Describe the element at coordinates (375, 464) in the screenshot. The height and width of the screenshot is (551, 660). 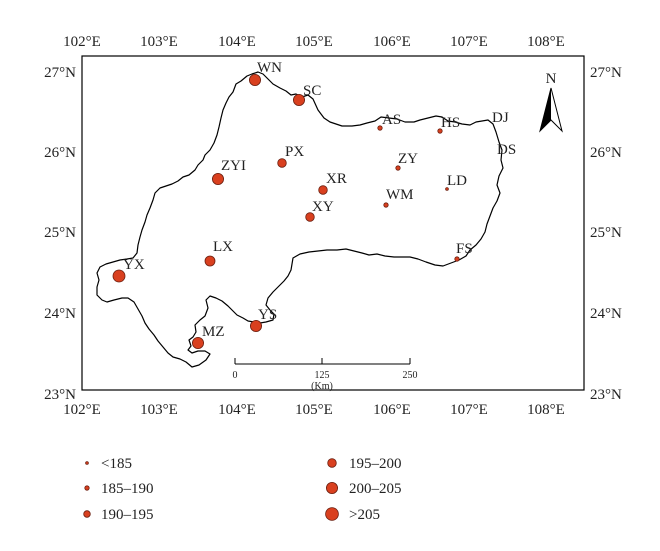
I see `legend-label-195-200: 195–200` at that location.